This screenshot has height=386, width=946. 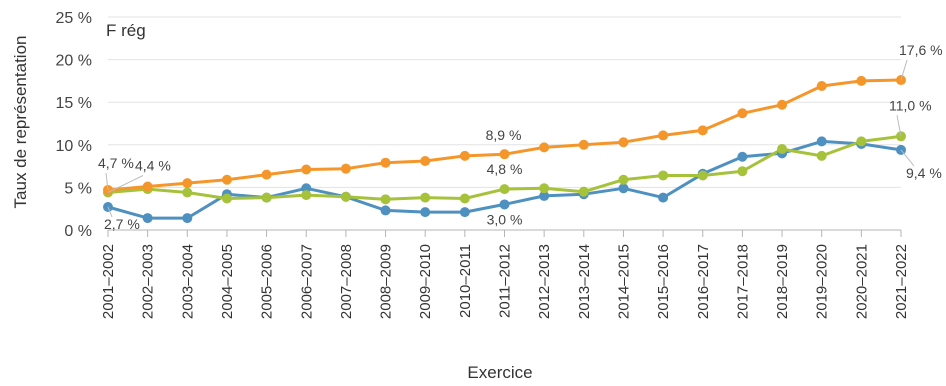 I want to click on x-tick-label: 2016–2017, so click(x=703, y=281).